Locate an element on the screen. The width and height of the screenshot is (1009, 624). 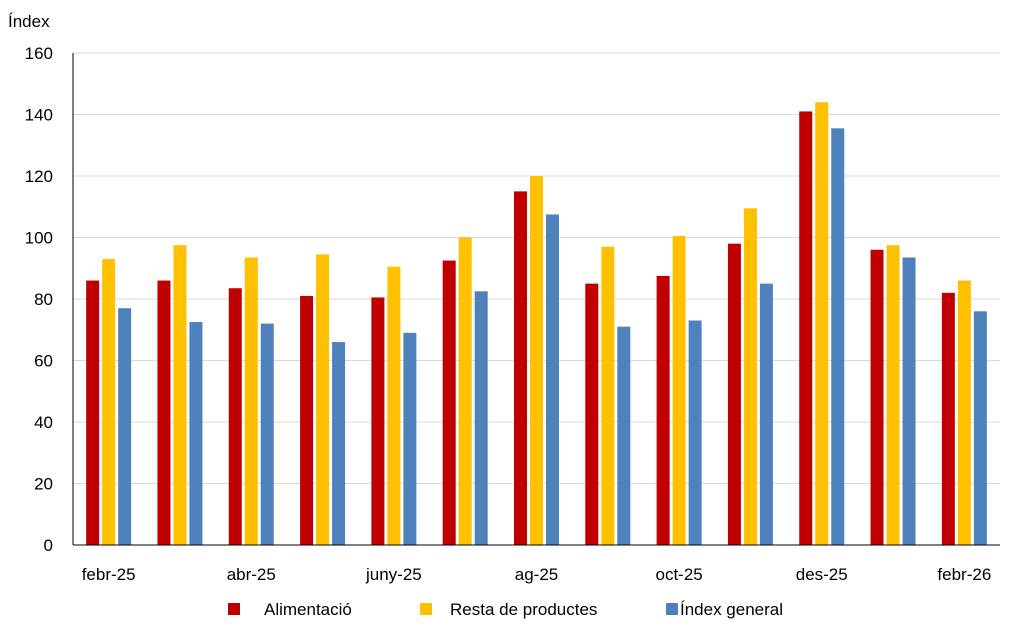
x-tick-label: ag-25 is located at coordinates (536, 574).